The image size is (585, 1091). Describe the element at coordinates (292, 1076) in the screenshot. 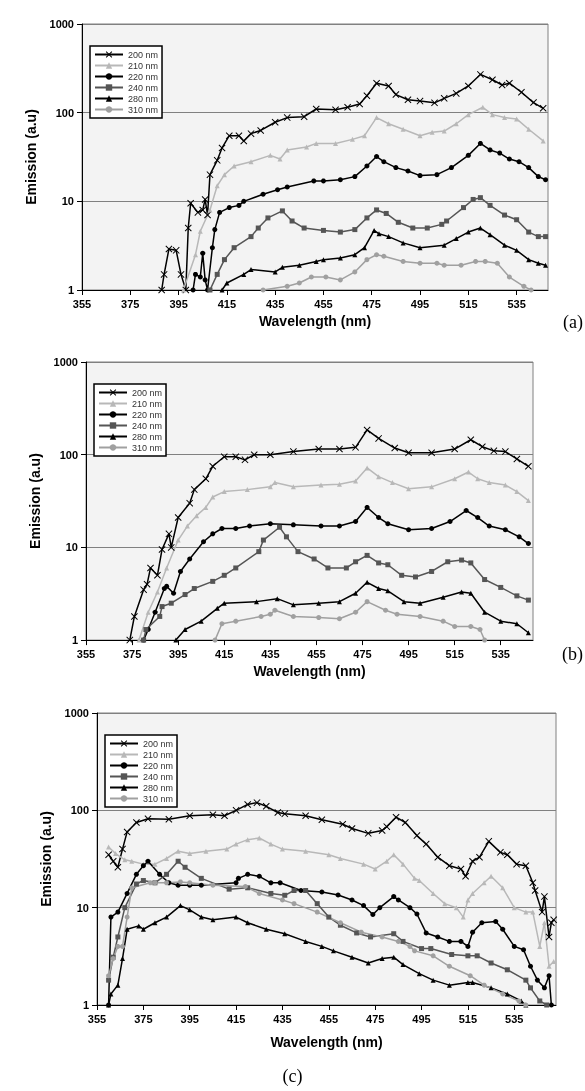

I see `text: (c)` at that location.